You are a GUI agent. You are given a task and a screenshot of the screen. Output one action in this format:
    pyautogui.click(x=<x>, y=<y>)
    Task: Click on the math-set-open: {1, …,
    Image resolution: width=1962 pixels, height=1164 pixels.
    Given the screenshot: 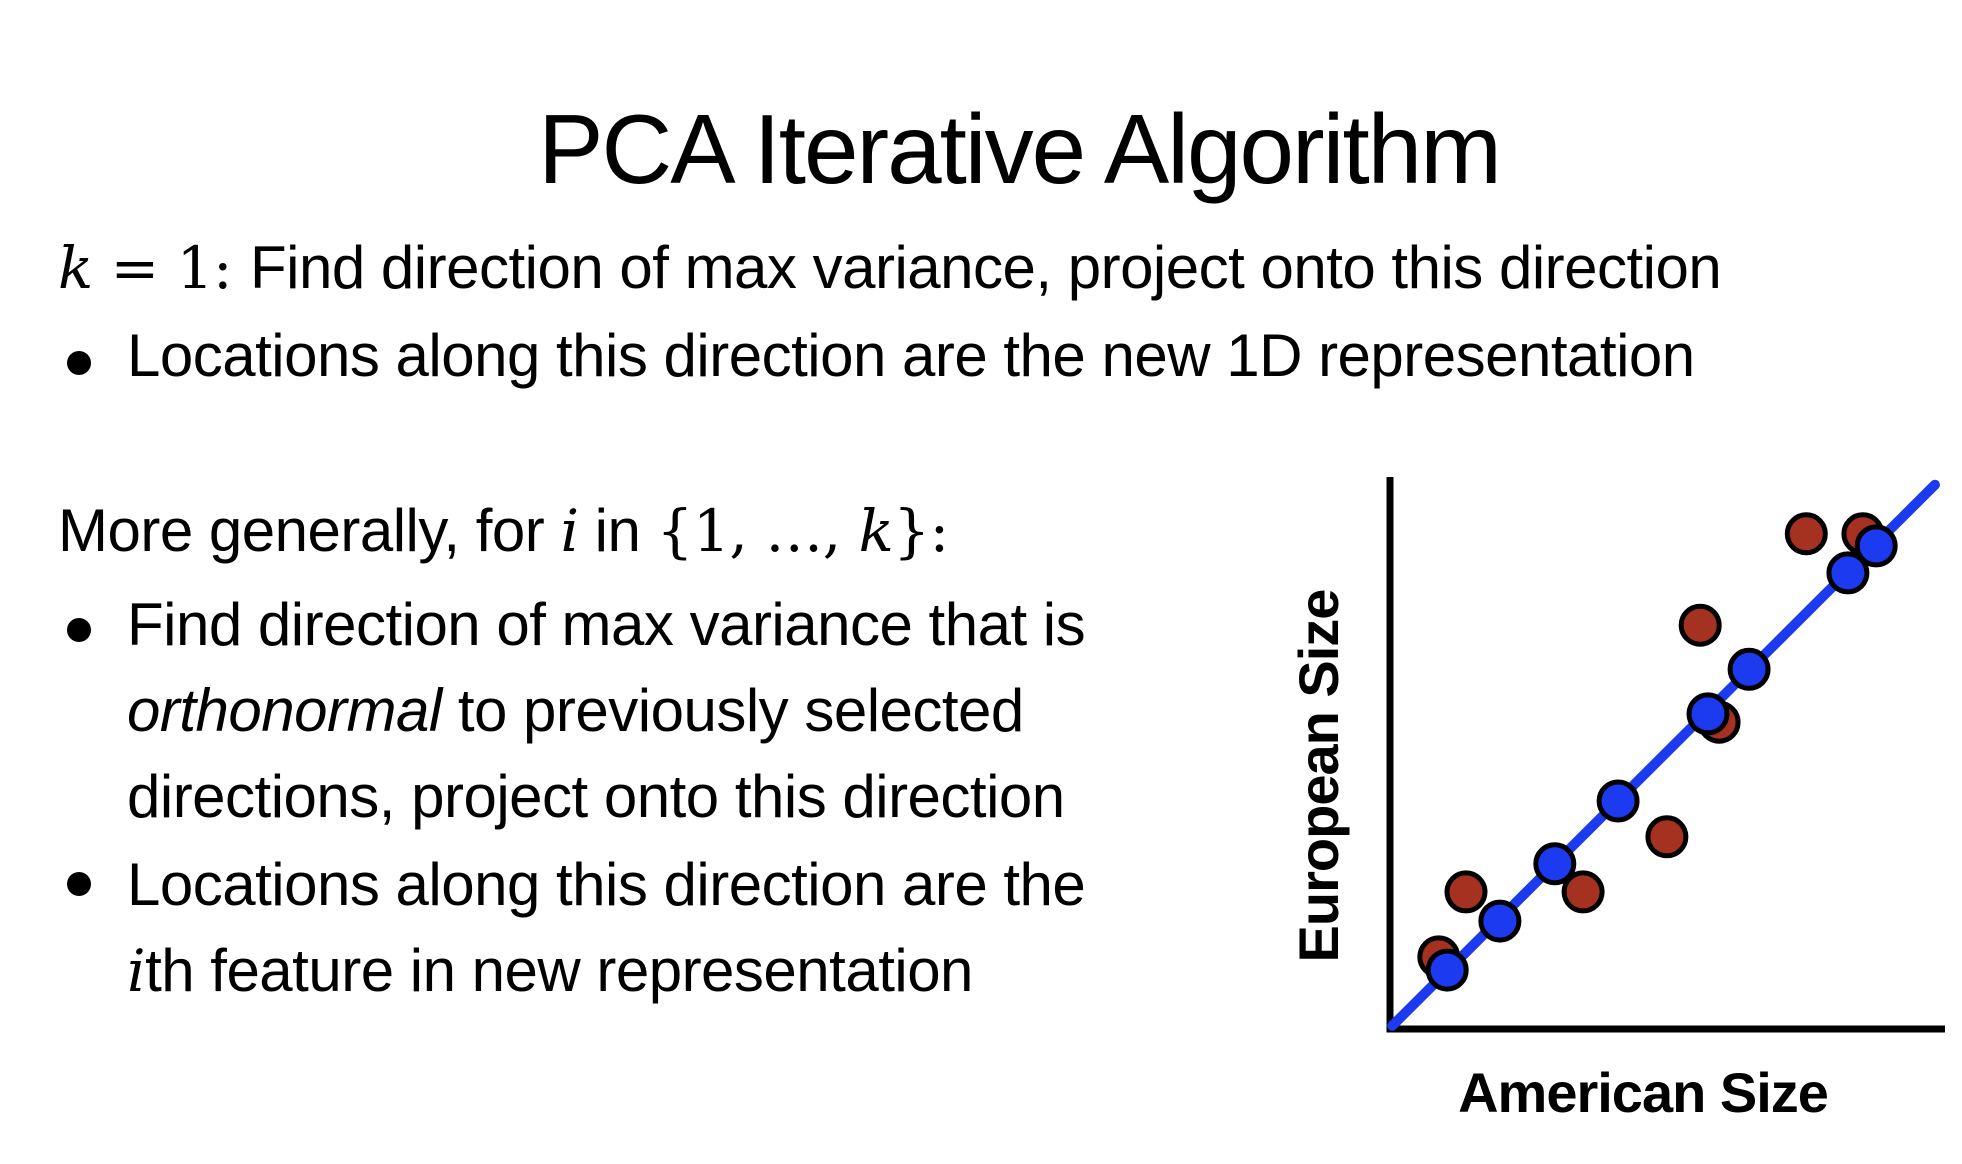 What is the action you would take?
    pyautogui.click(x=757, y=531)
    